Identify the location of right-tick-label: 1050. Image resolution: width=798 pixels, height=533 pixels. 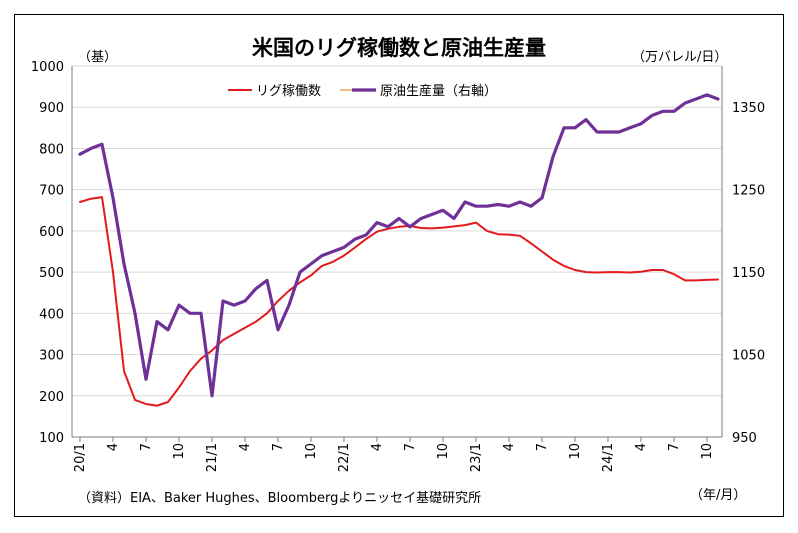
(748, 356).